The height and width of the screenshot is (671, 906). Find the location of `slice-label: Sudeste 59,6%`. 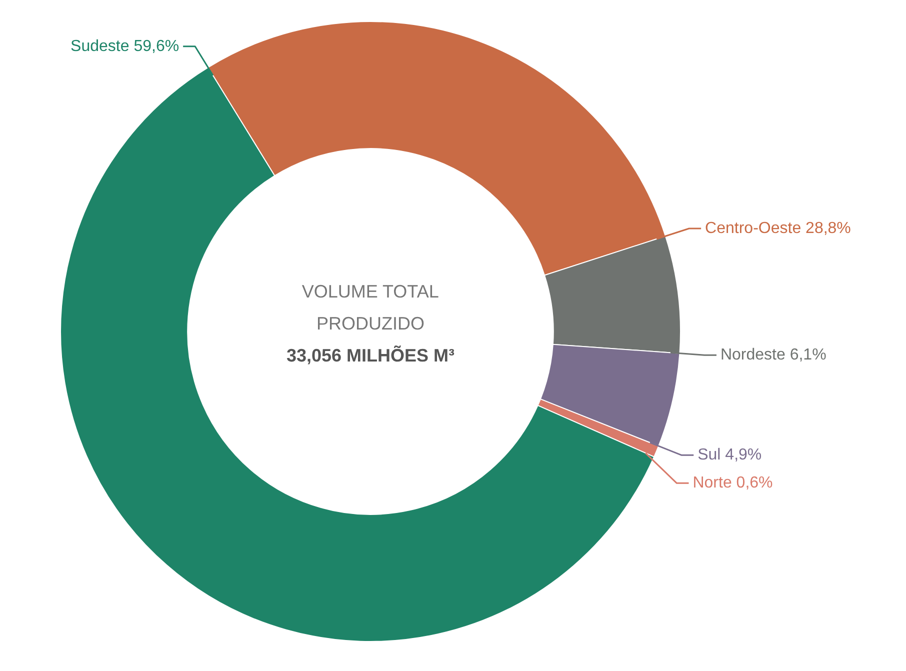

slice-label: Sudeste 59,6% is located at coordinates (125, 46).